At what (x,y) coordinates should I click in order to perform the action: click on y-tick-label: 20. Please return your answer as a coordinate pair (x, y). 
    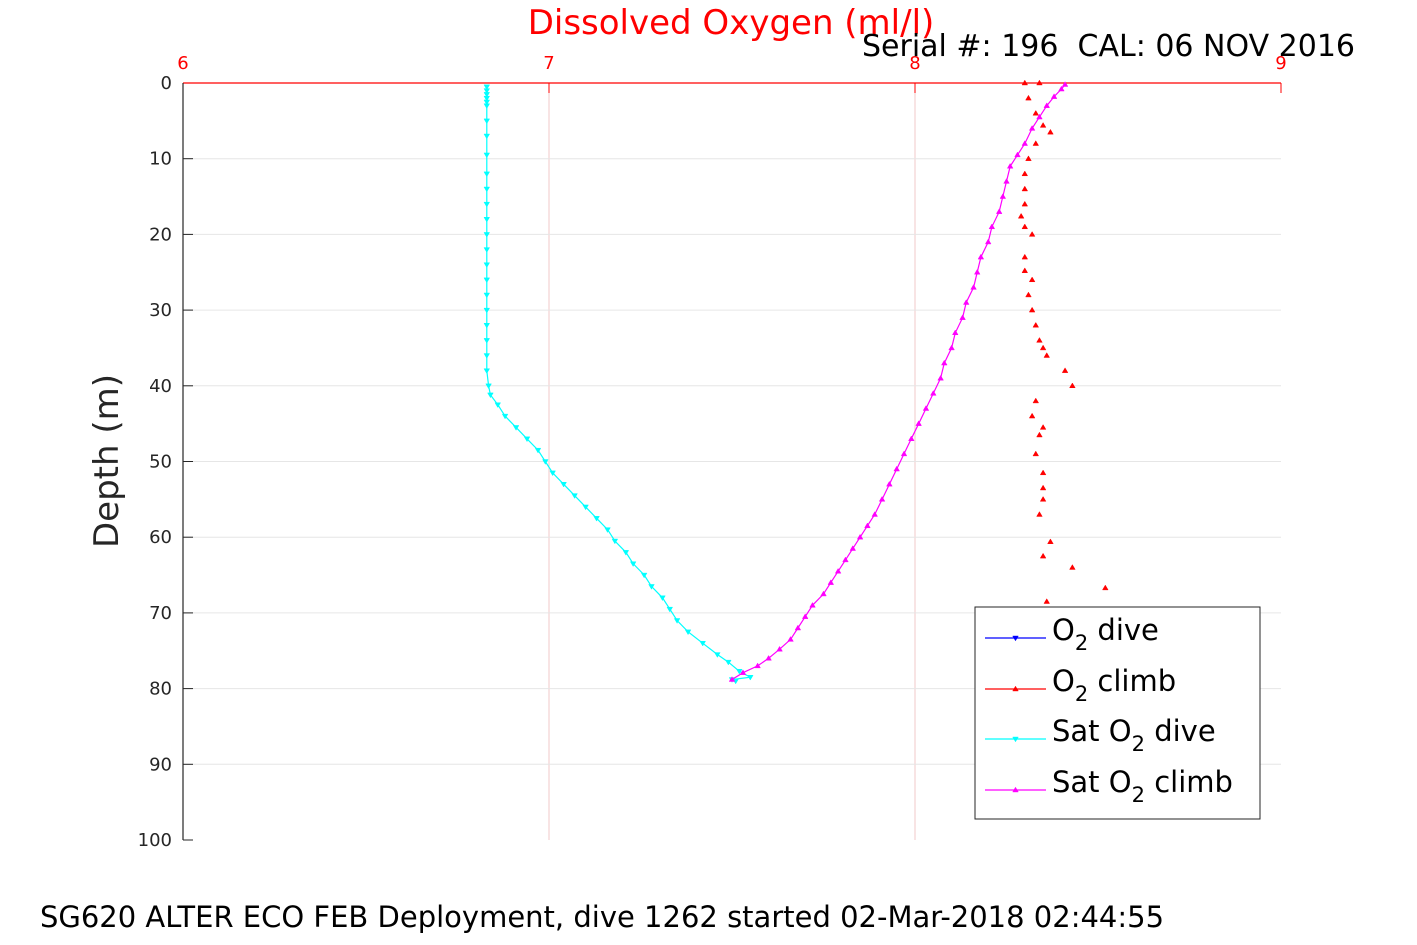
    Looking at the image, I should click on (160, 234).